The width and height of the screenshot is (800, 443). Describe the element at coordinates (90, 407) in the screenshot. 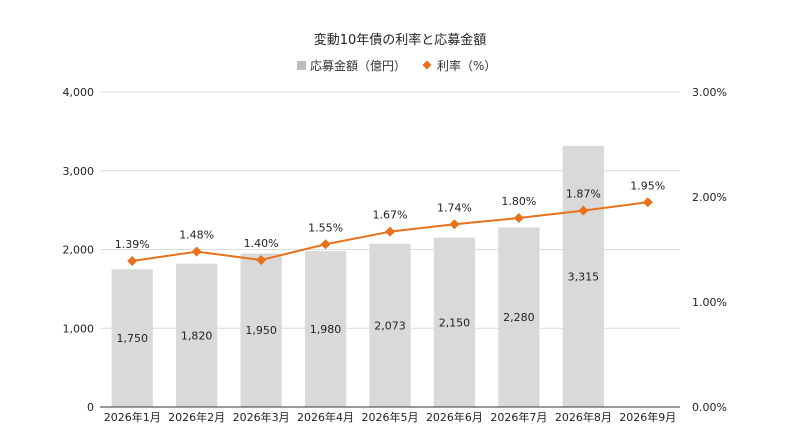

I see `y-left-tick-label: 0` at that location.